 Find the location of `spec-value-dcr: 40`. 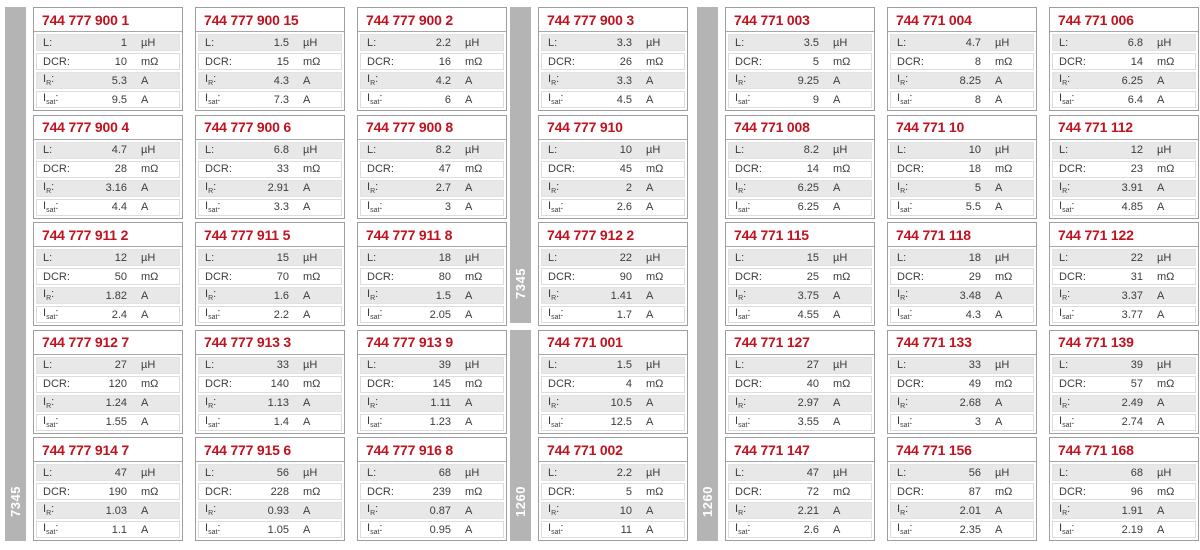

spec-value-dcr: 40 is located at coordinates (812, 384).